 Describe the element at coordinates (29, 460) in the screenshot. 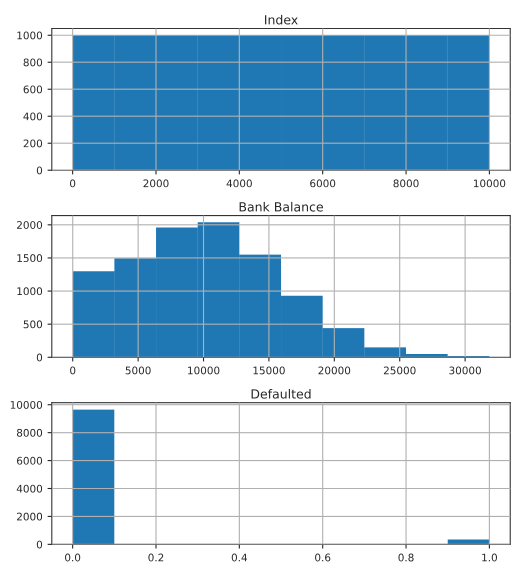

I see `y-tick-label: 6000` at that location.